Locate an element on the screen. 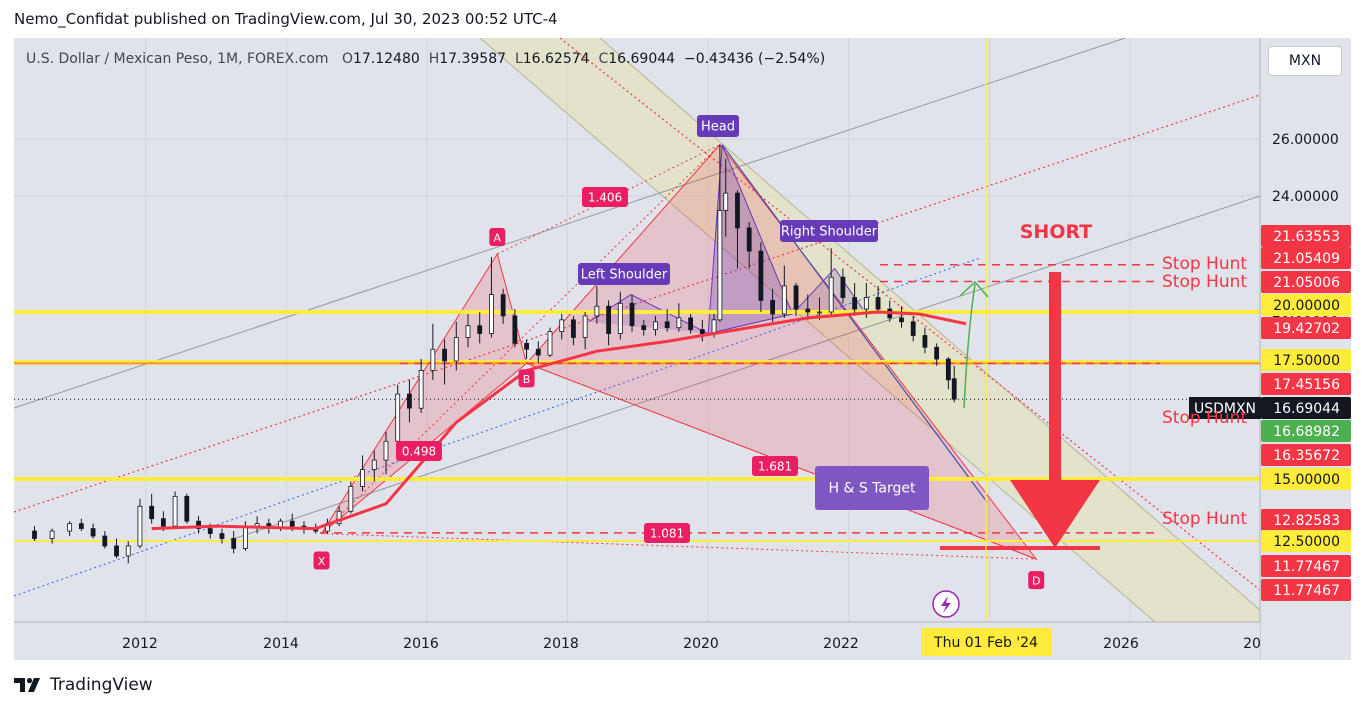 The width and height of the screenshot is (1365, 709). fib-ratio-label-text: 1.406 is located at coordinates (605, 198).